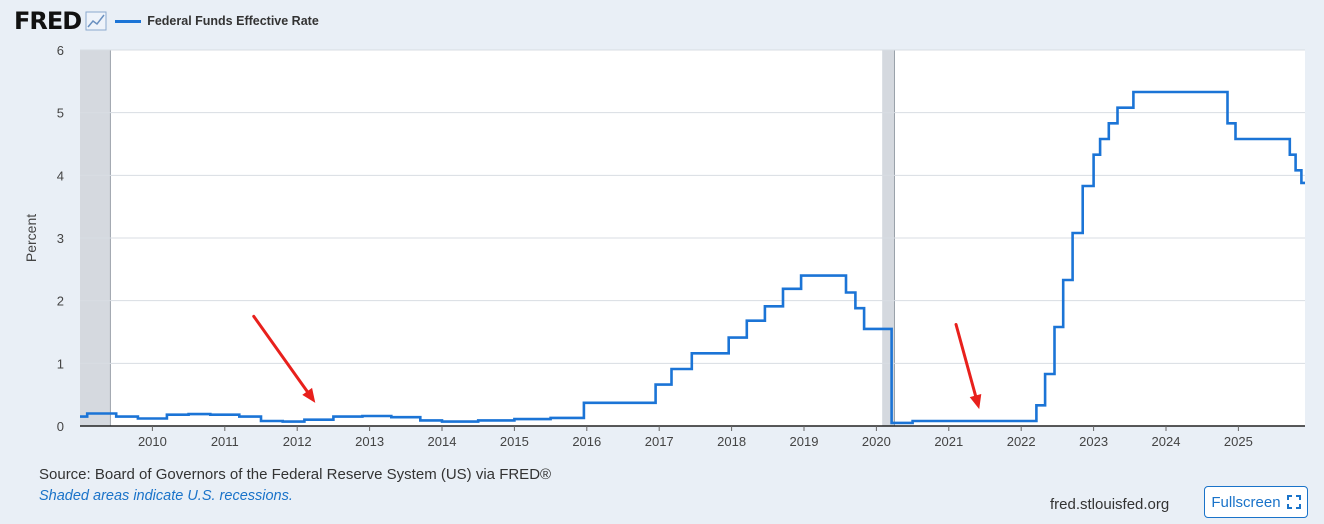 Image resolution: width=1324 pixels, height=524 pixels. I want to click on x-tick-label: 2024, so click(1166, 441).